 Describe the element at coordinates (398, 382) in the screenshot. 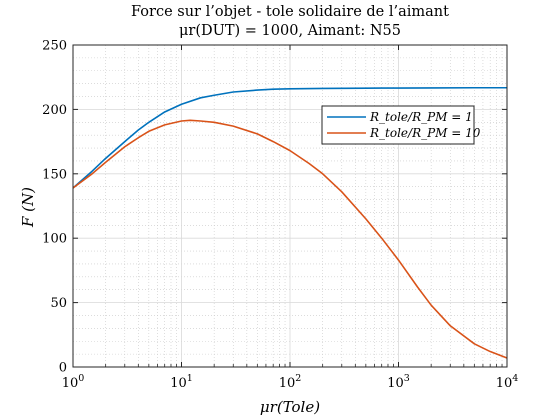

I see `x-tick-label: 10³` at that location.